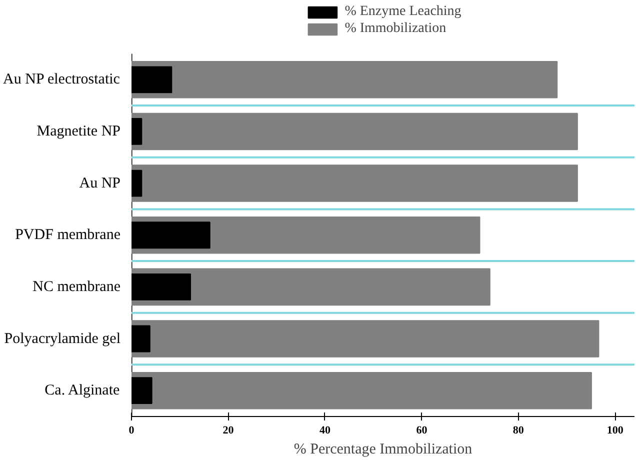  What do you see at coordinates (131, 430) in the screenshot?
I see `x-tick-label: 0` at bounding box center [131, 430].